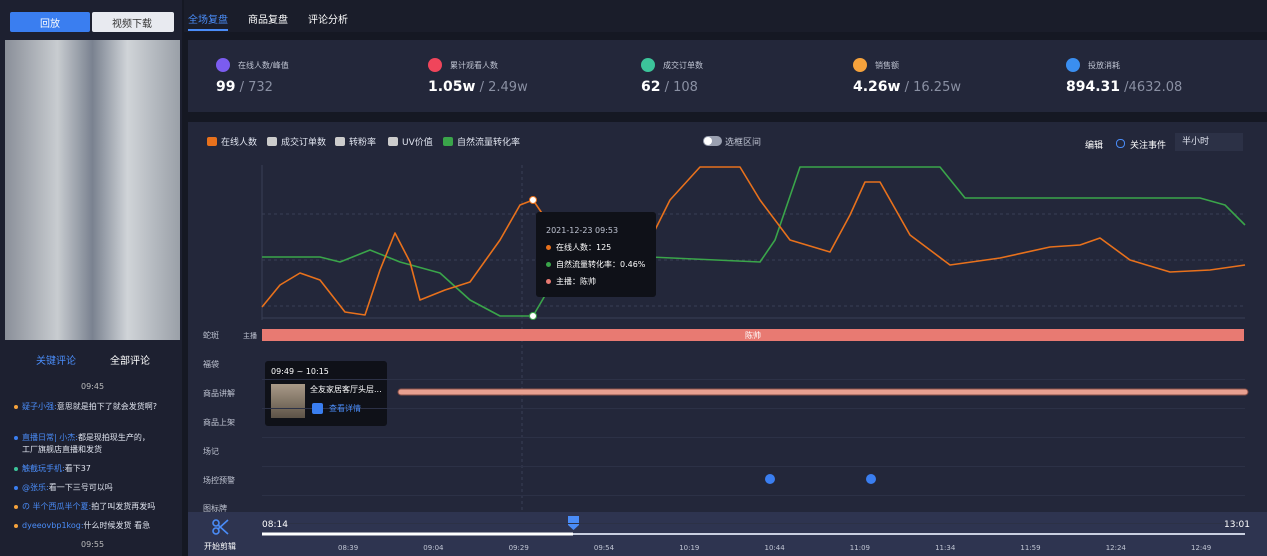 This screenshot has height=556, width=1267. Describe the element at coordinates (708, 141) in the screenshot. I see `toggle-knob` at that location.